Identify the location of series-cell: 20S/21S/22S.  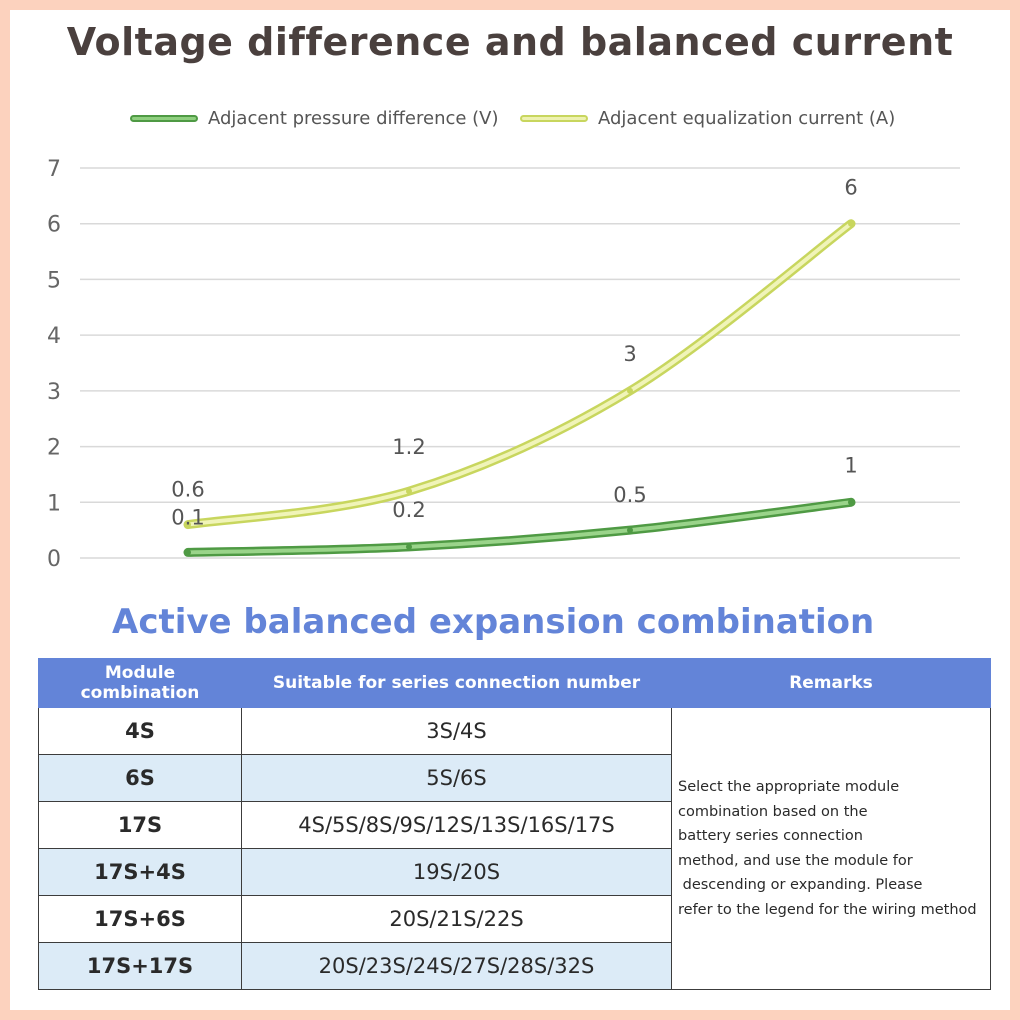
(456, 919).